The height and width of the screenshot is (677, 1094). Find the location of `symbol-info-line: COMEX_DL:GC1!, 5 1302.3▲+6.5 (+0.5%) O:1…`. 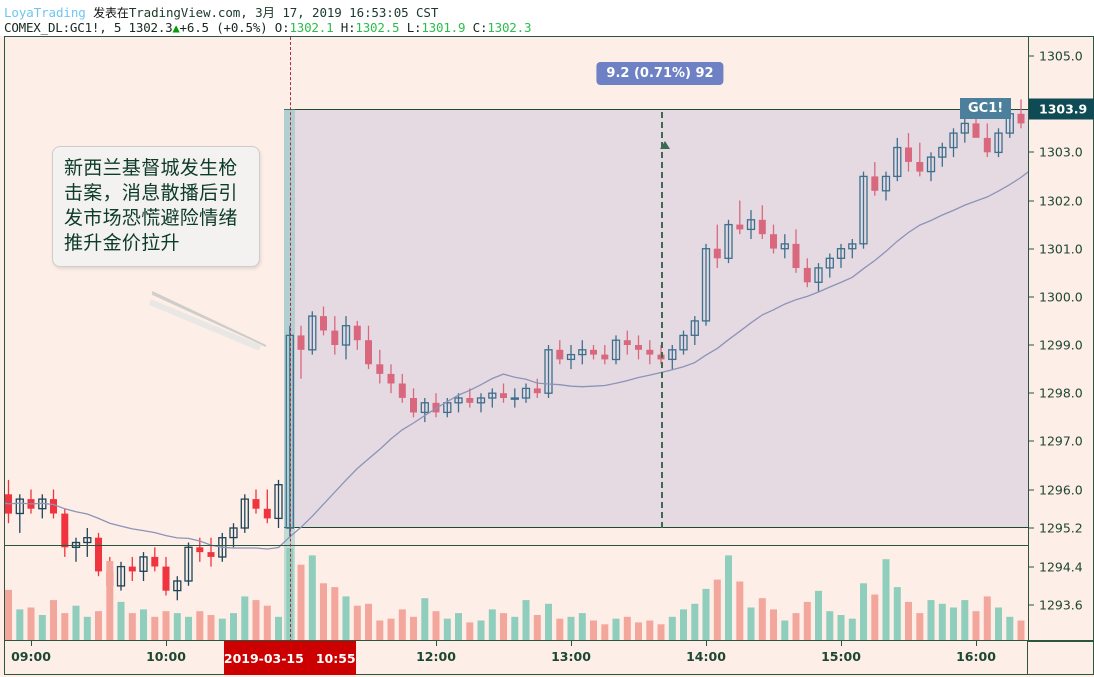

symbol-info-line: COMEX_DL:GC1!, 5 1302.3▲+6.5 (+0.5%) O:1… is located at coordinates (267, 27).